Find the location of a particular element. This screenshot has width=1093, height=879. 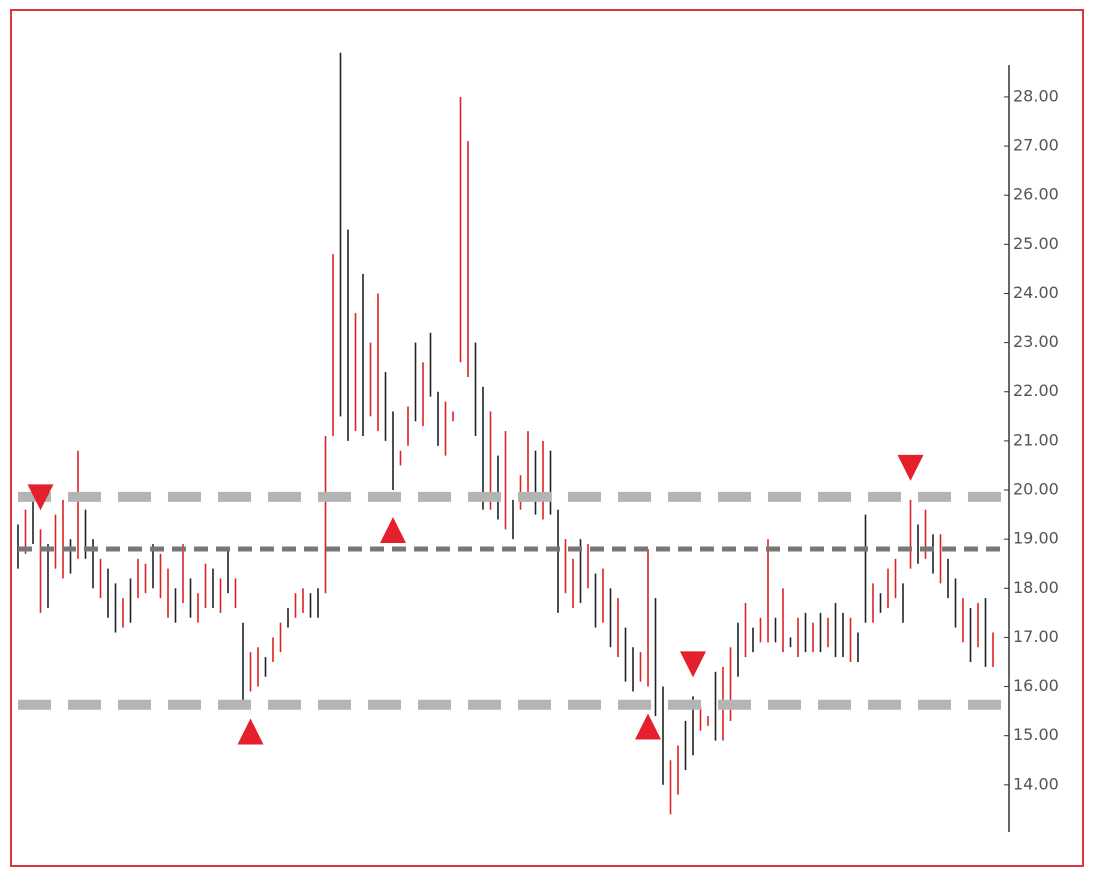

y-tick-label: 24.00 is located at coordinates (1036, 292).